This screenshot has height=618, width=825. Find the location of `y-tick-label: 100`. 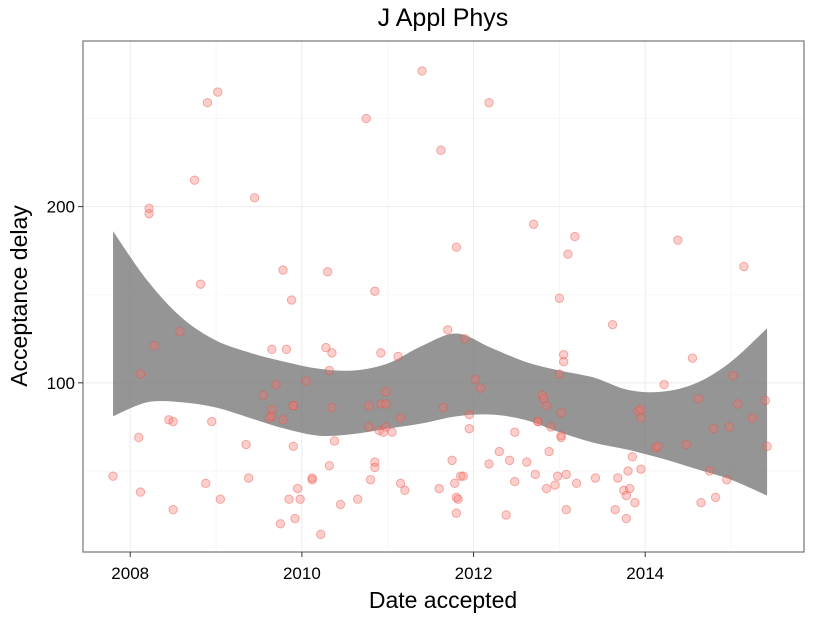

y-tick-label: 100 is located at coordinates (61, 383).